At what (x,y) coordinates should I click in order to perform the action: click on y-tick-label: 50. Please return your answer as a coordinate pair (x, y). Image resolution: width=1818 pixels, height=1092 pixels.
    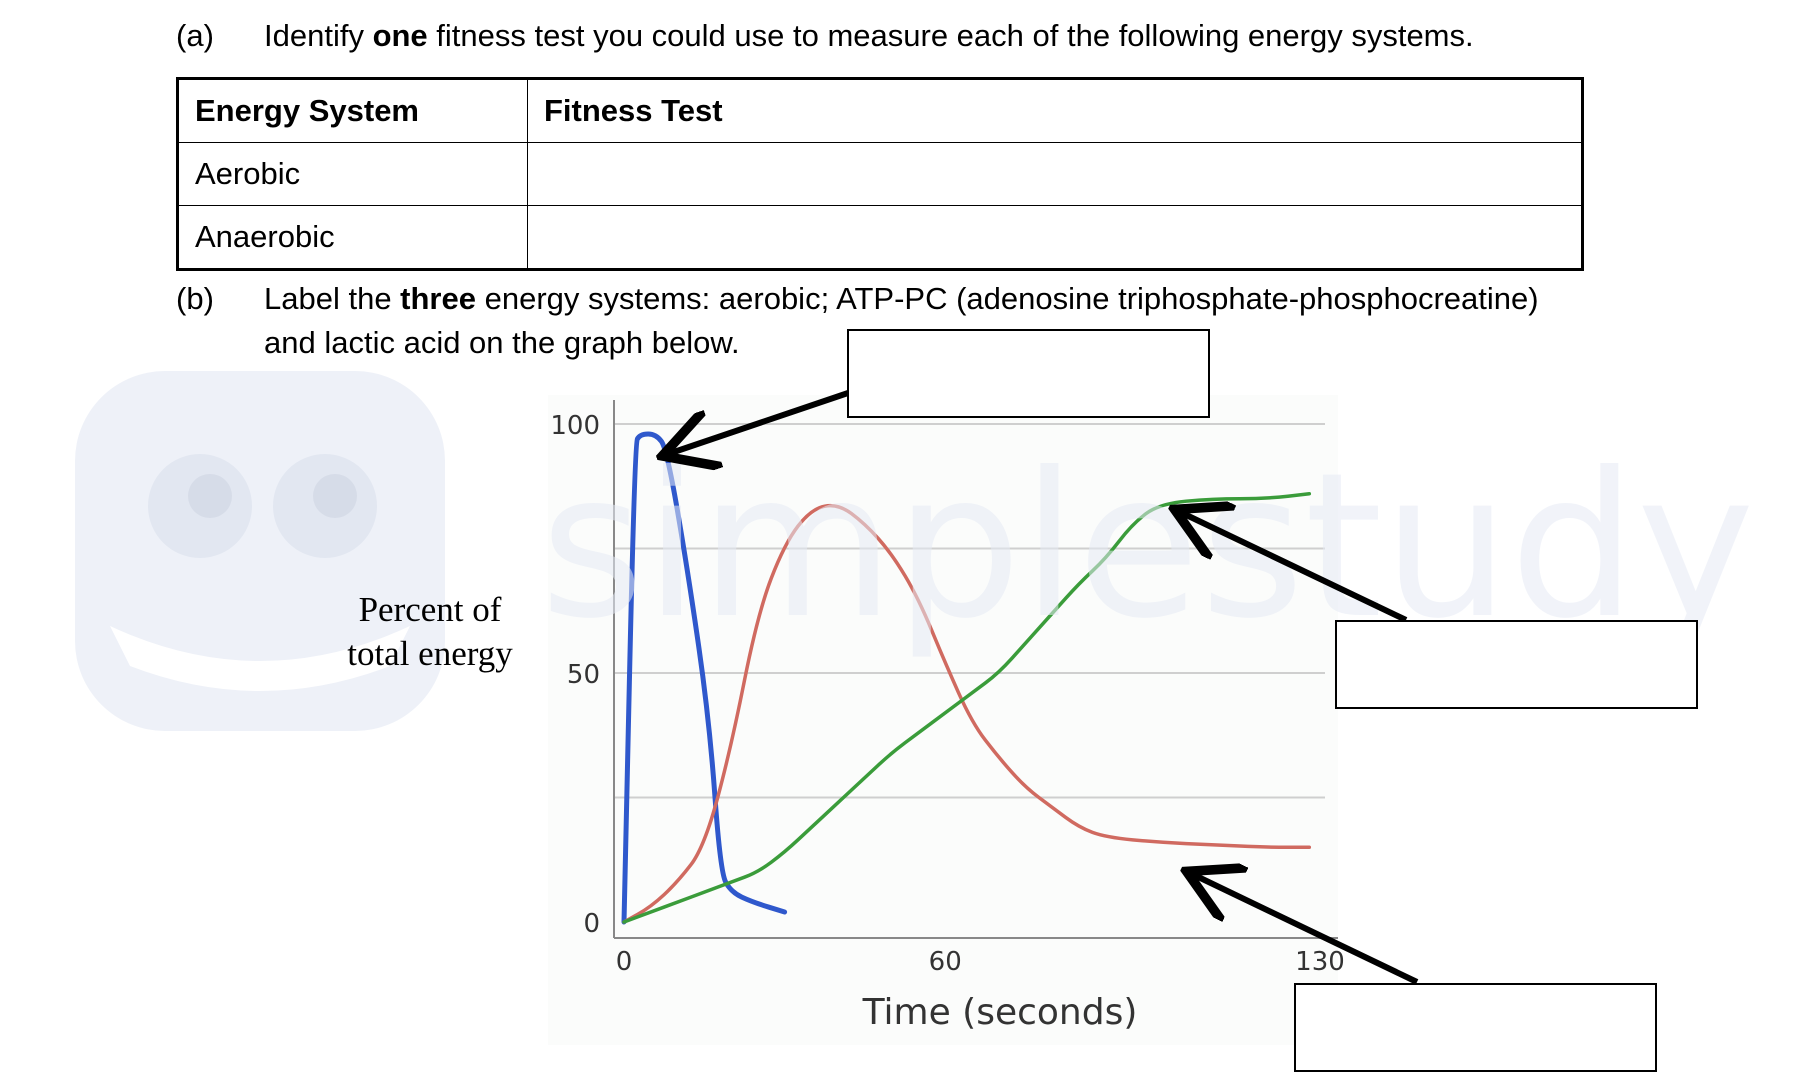
    Looking at the image, I should click on (583, 675).